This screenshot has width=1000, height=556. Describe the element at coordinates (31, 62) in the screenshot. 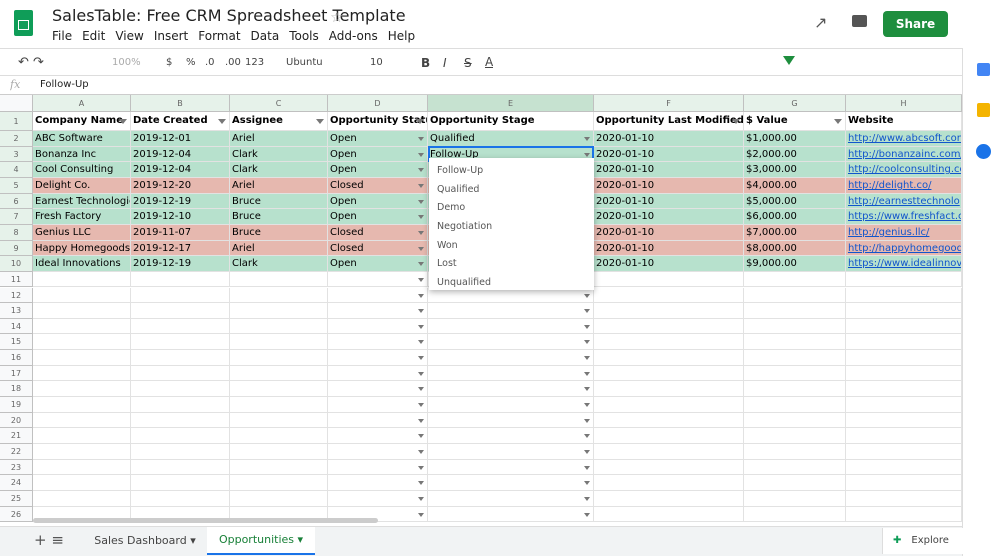

I see `undo-redo: ↶ ↷` at that location.